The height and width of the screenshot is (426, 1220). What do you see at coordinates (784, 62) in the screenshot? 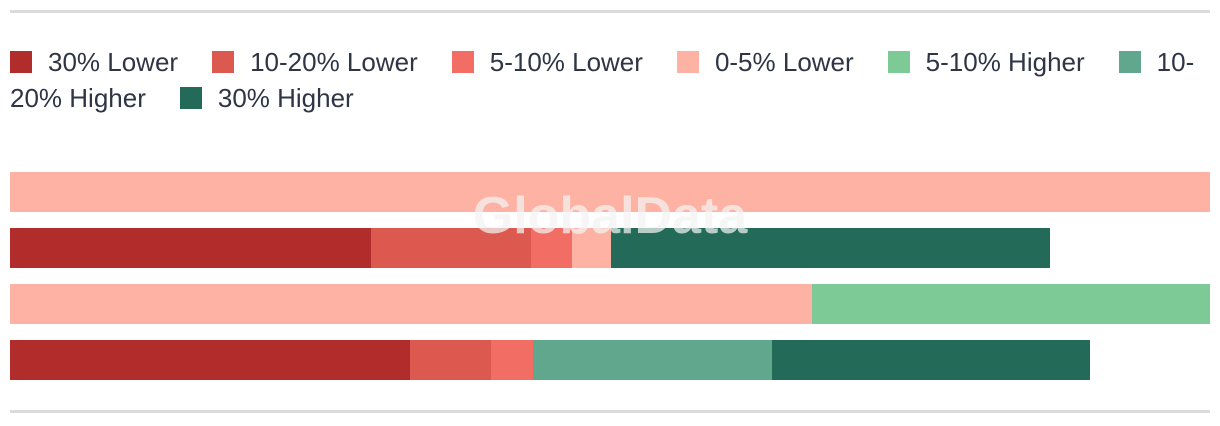
I see `legend-label: 0-5% Lower` at bounding box center [784, 62].